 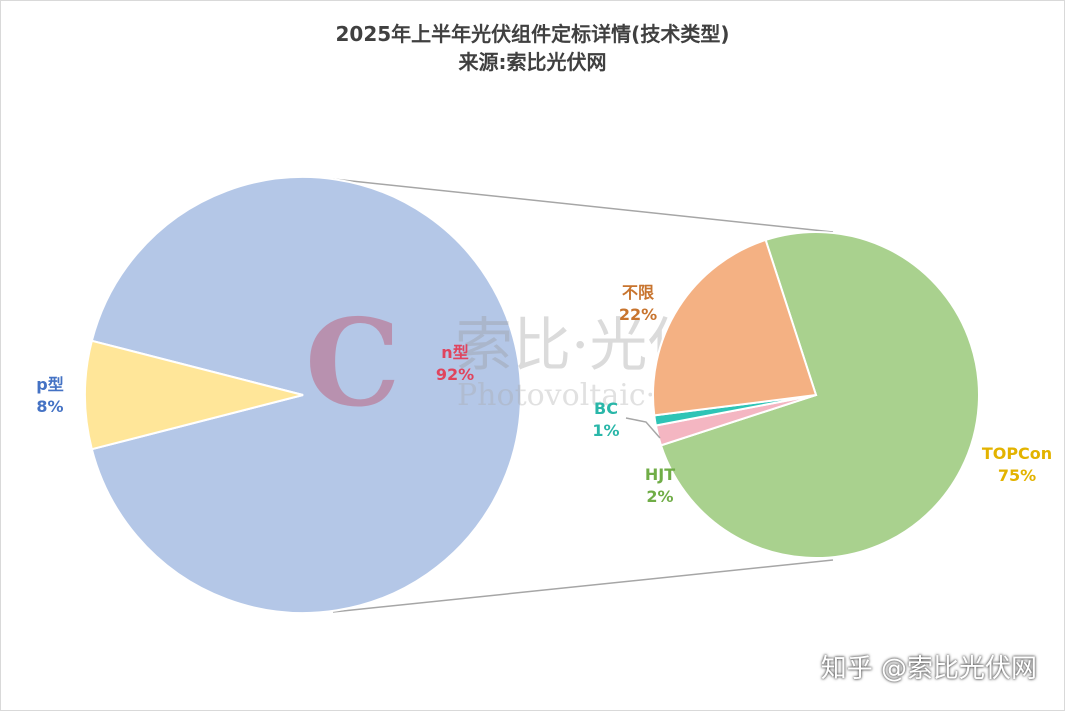 I want to click on bc-leader-line, so click(x=643, y=428).